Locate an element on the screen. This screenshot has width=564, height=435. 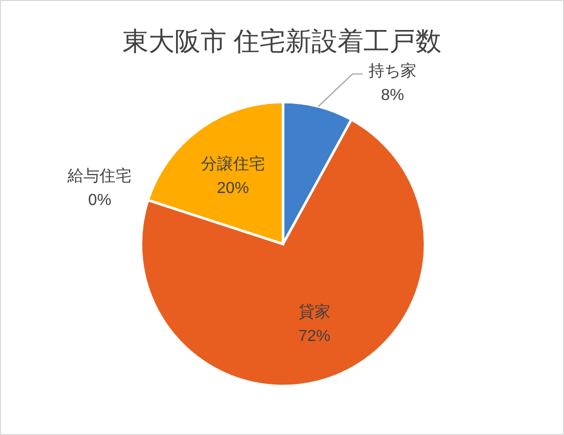
slice-label: 分譲住宅 is located at coordinates (232, 164).